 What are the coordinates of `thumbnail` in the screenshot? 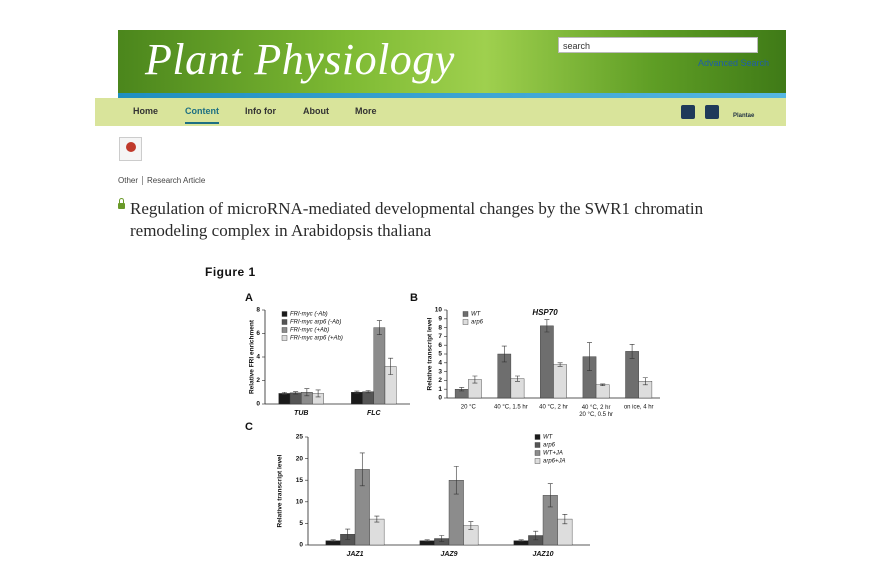 It's located at (130, 149).